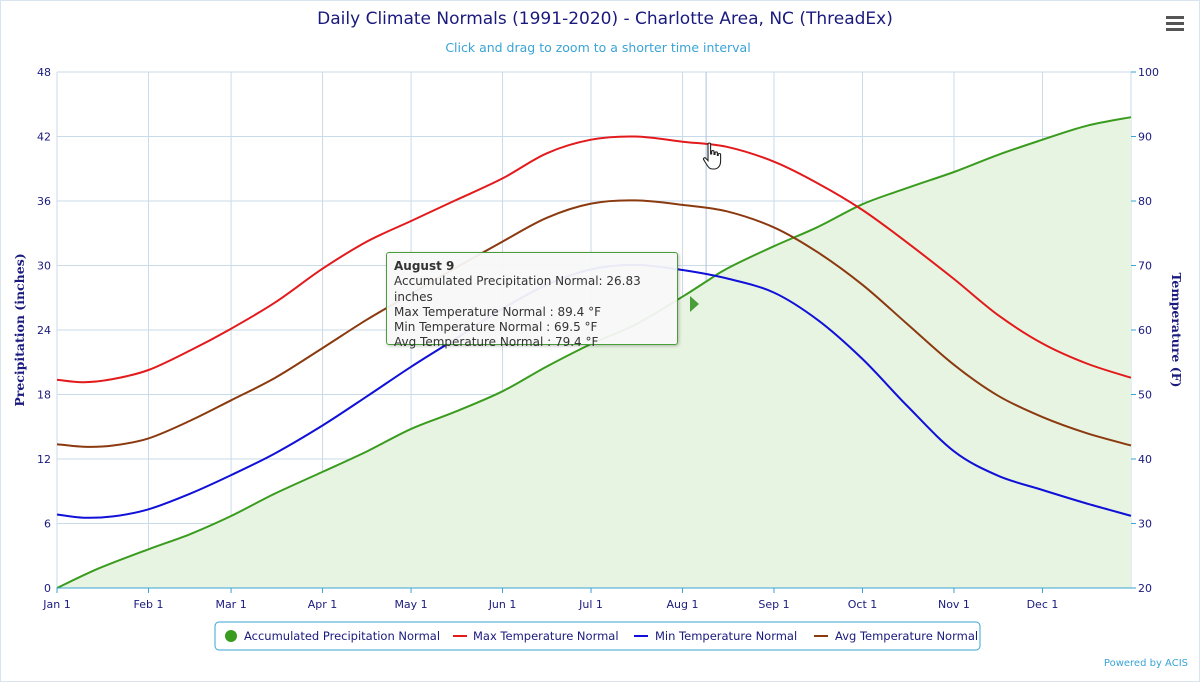 This screenshot has height=682, width=1200. Describe the element at coordinates (44, 137) in the screenshot. I see `y-left-tick-label: 42` at that location.